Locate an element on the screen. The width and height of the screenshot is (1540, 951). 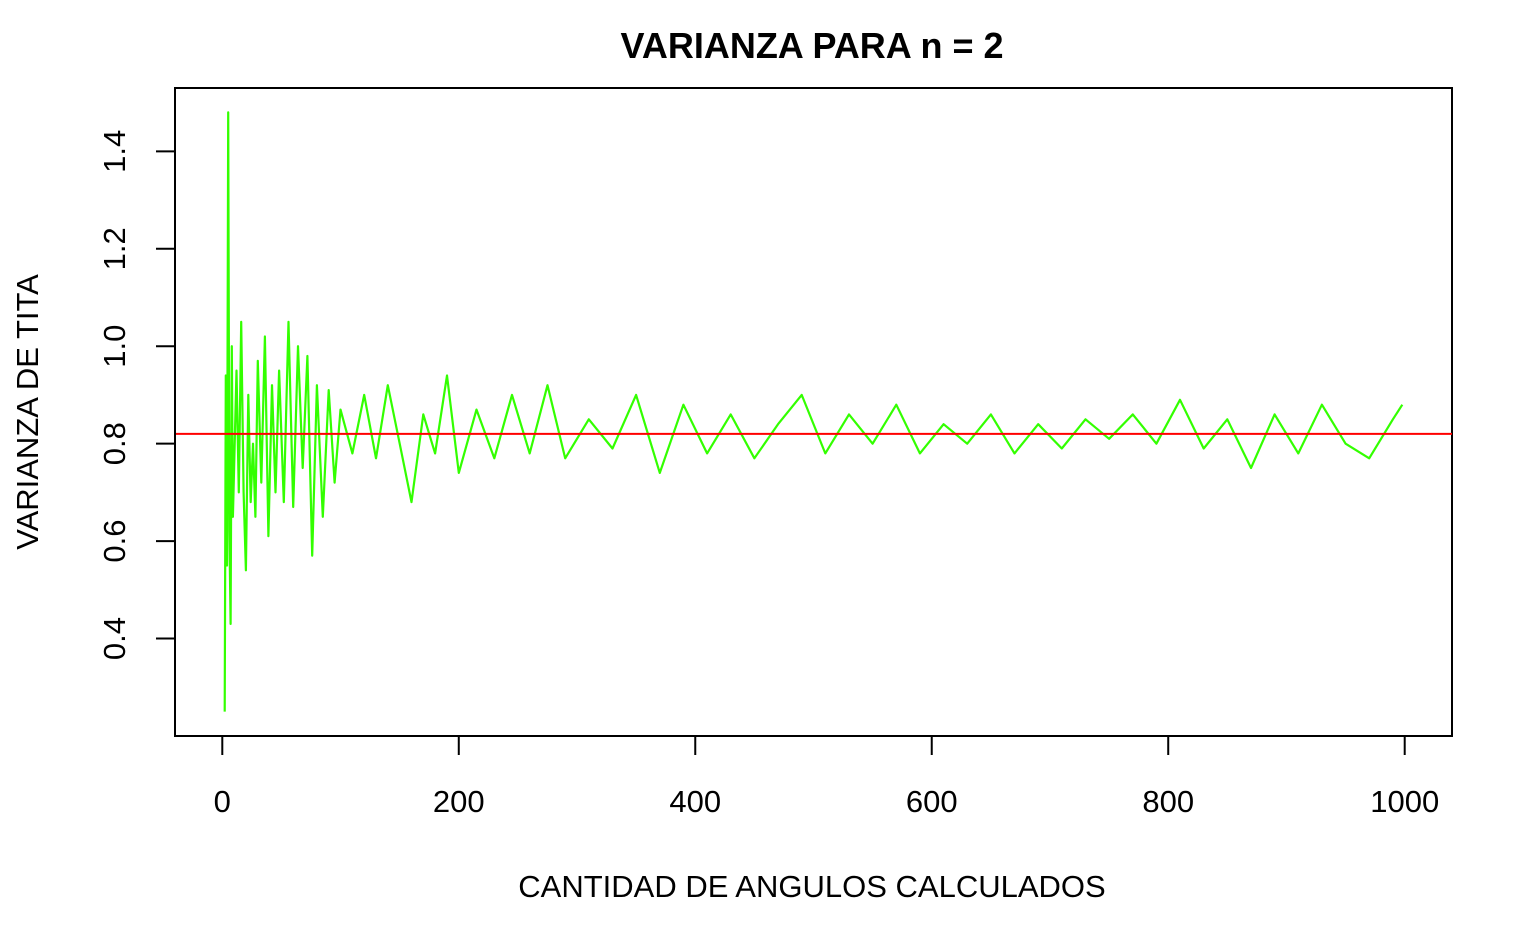
y-tick-label: 1.2 is located at coordinates (114, 248).